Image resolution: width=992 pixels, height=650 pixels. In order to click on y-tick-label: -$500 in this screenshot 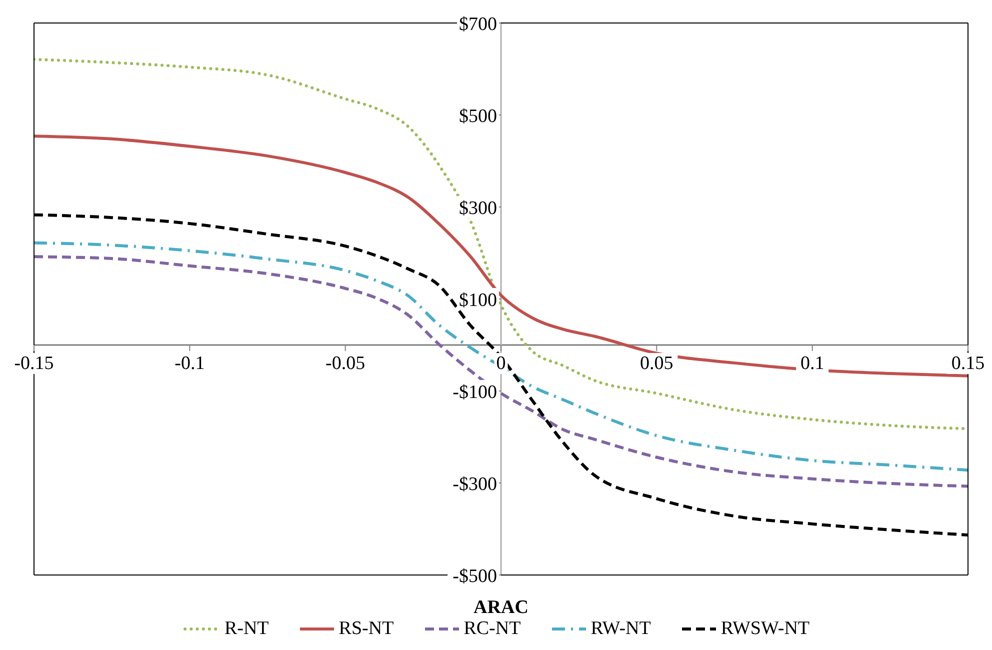, I will do `click(474, 576)`.